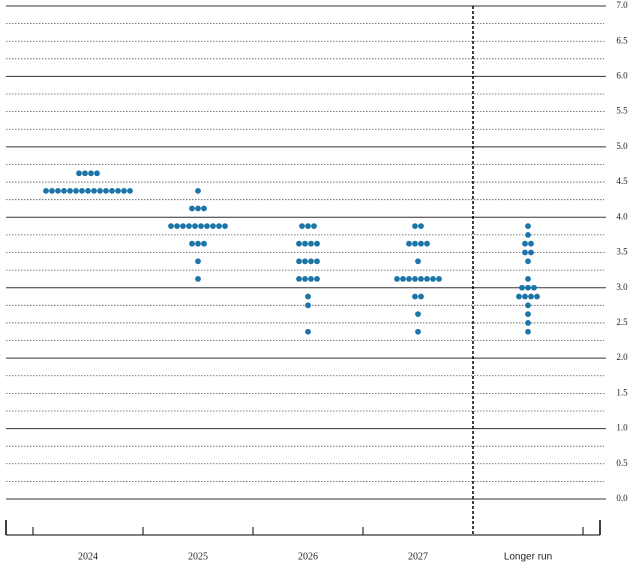  What do you see at coordinates (622, 40) in the screenshot?
I see `y-tick-label: 6.5` at bounding box center [622, 40].